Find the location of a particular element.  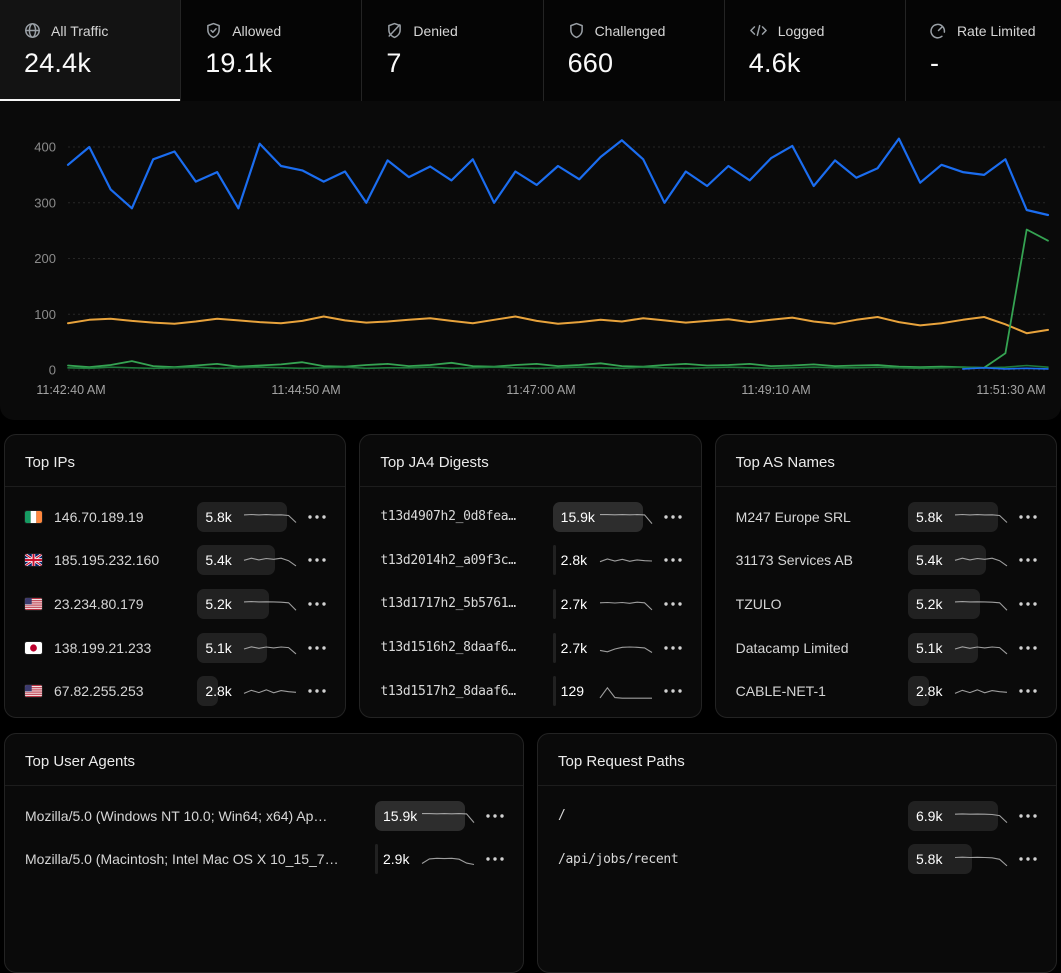

item-label: 67.82.255.253 is located at coordinates (99, 691).